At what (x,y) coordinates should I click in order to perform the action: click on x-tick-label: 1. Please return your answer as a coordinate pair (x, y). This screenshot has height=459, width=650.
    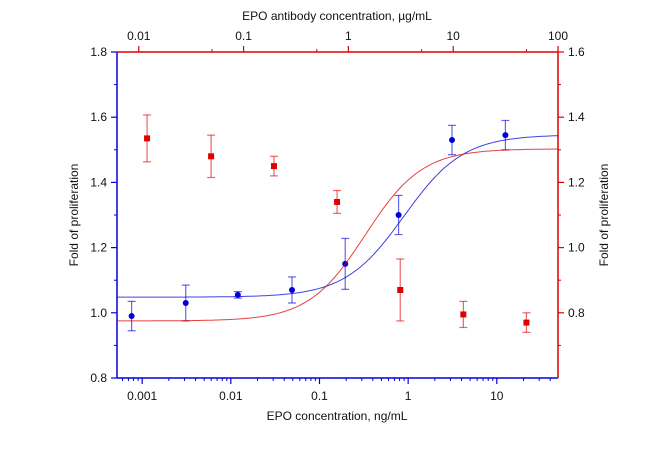
    Looking at the image, I should click on (408, 396).